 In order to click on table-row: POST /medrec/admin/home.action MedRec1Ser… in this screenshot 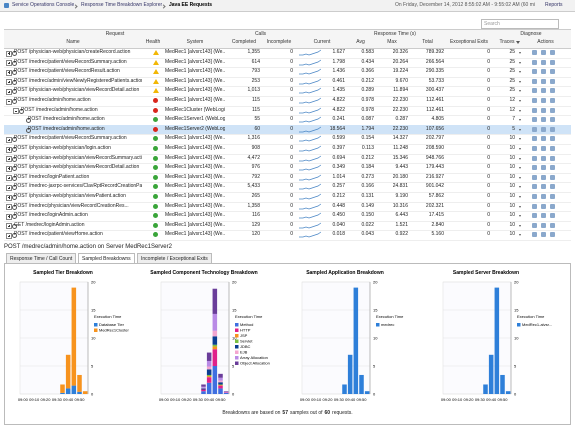, I will do `click(287, 130)`.